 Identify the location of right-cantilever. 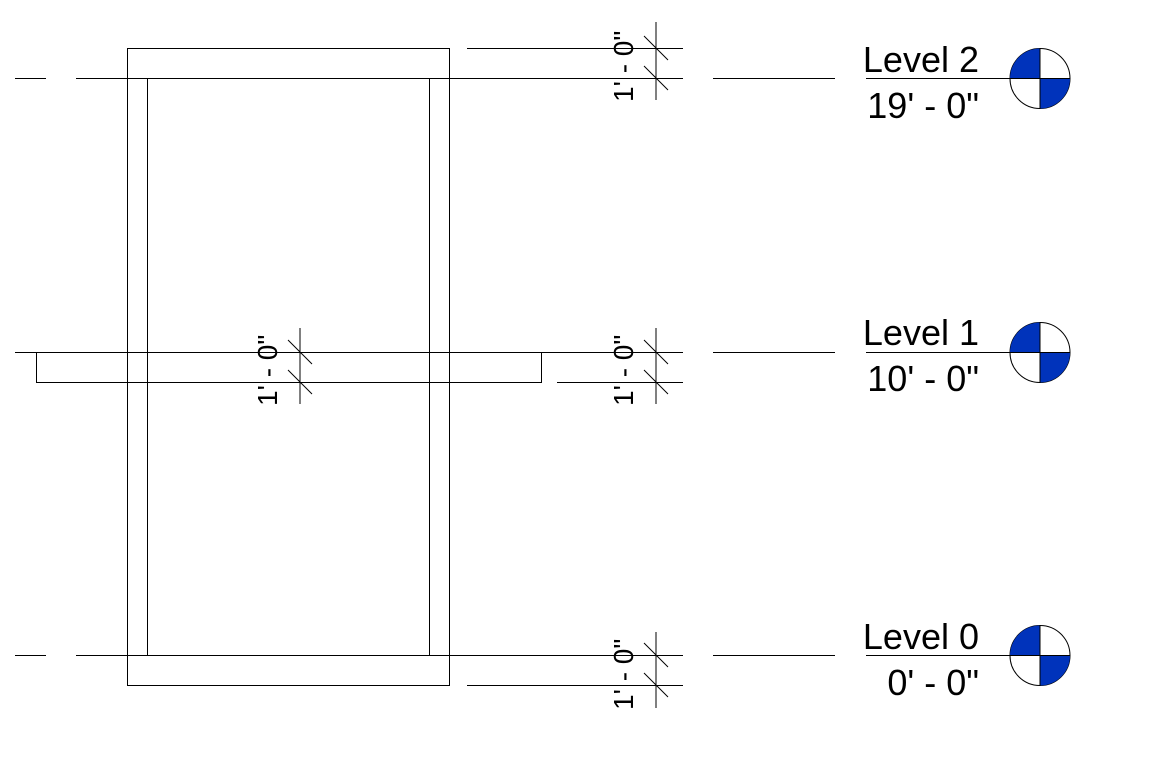
(495, 367).